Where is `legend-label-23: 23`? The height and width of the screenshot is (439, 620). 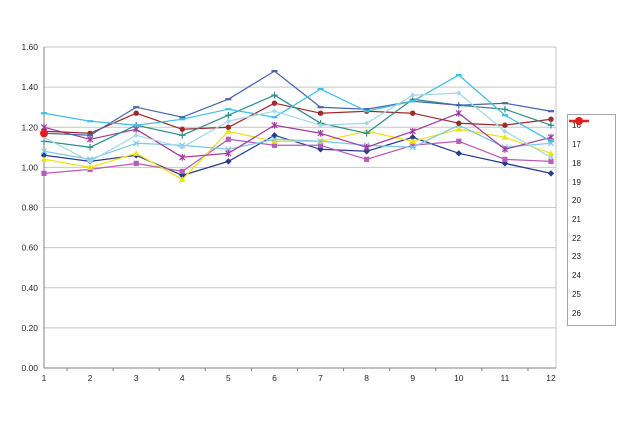 legend-label-23: 23 is located at coordinates (576, 257).